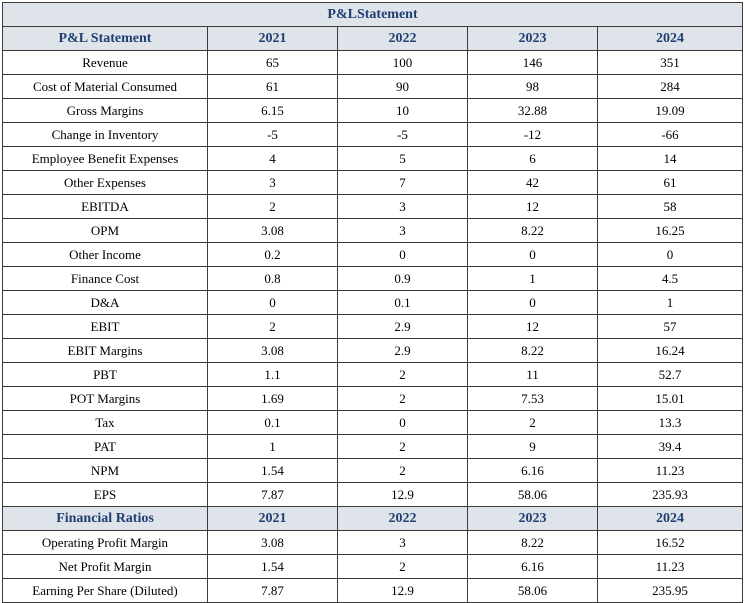  I want to click on value-cell: 16.52, so click(670, 542).